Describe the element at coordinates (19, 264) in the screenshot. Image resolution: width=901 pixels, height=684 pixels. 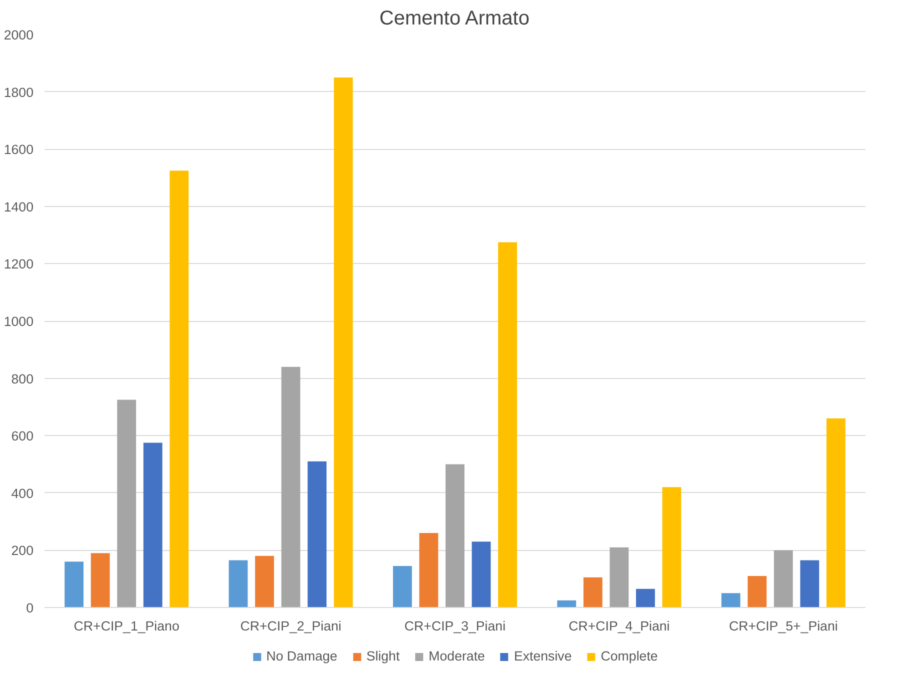
I see `y-tick-label: 1200` at that location.